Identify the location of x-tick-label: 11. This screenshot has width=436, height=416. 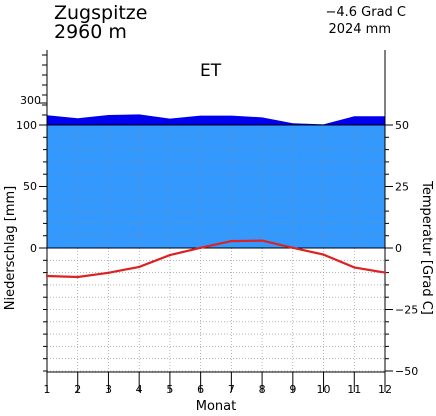
(354, 389).